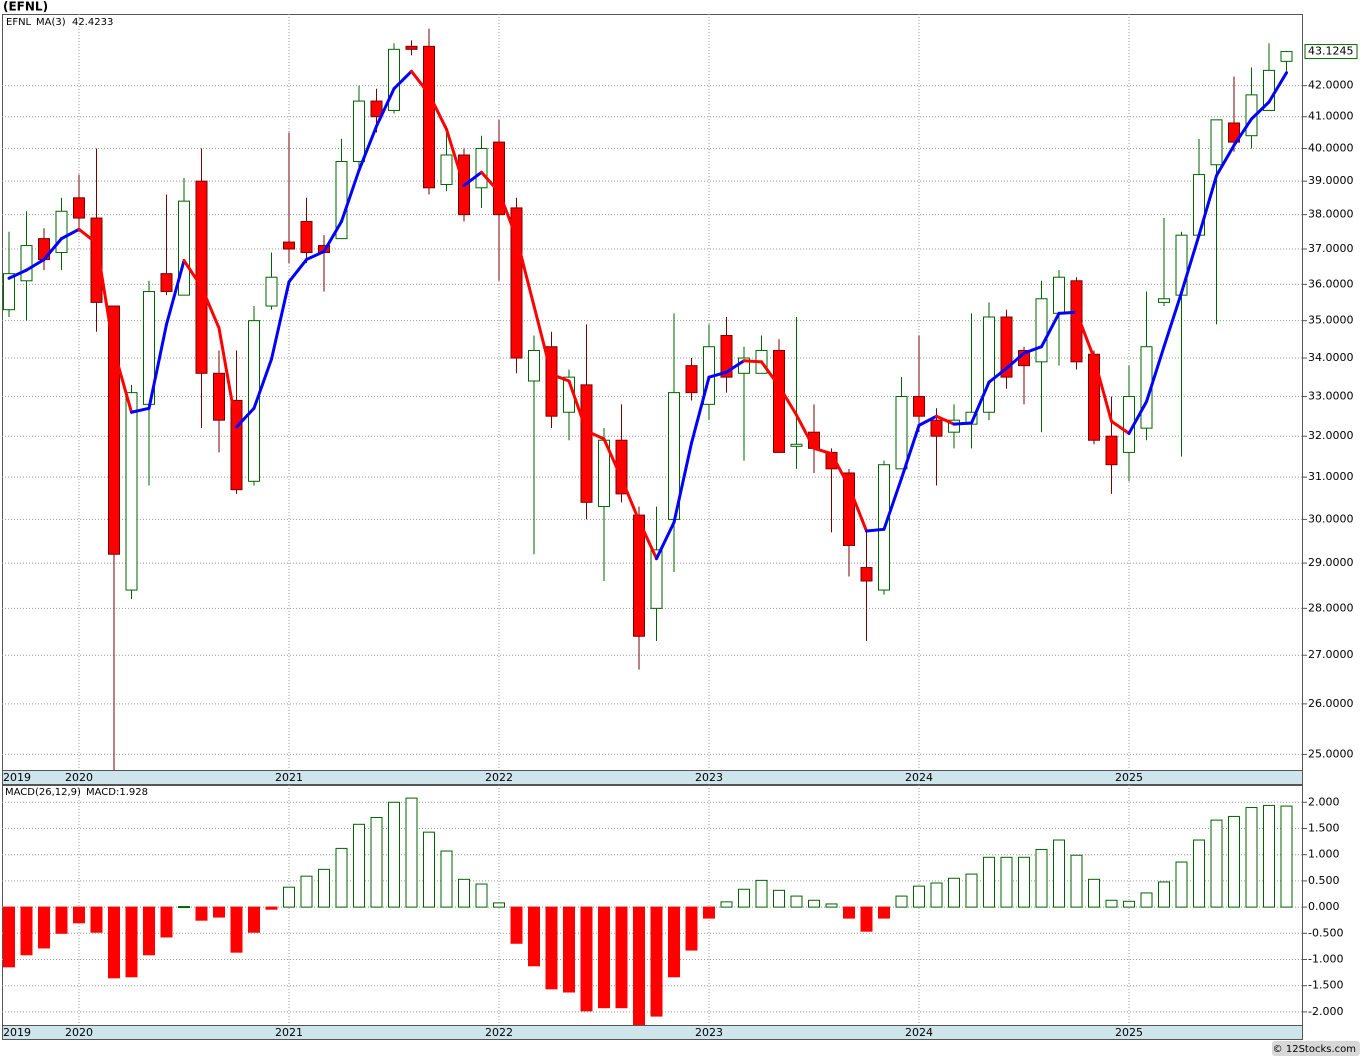 The height and width of the screenshot is (1056, 1360). Describe the element at coordinates (289, 777) in the screenshot. I see `x-tick-label: 2021` at that location.